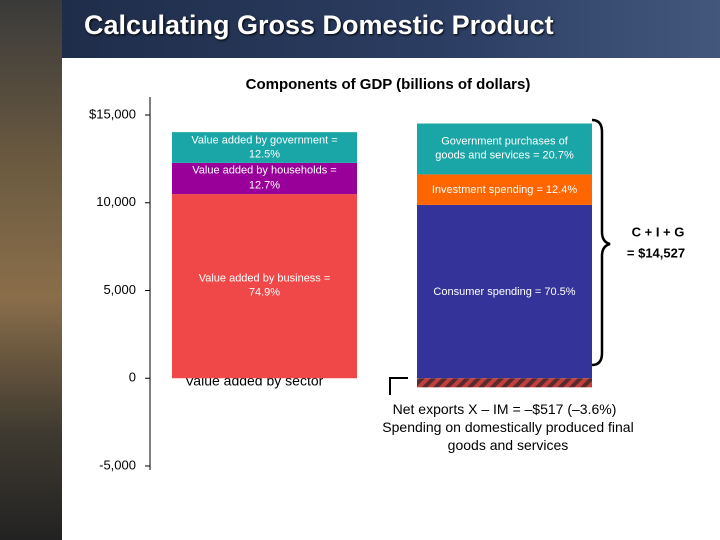 The height and width of the screenshot is (540, 720). What do you see at coordinates (112, 113) in the screenshot?
I see `y-tick-label: $15,000` at bounding box center [112, 113].